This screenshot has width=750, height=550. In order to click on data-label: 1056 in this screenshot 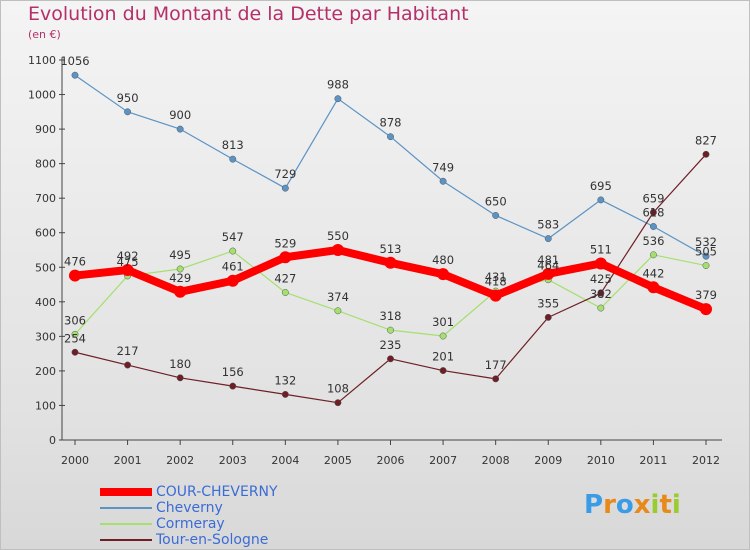, I will do `click(74, 61)`.